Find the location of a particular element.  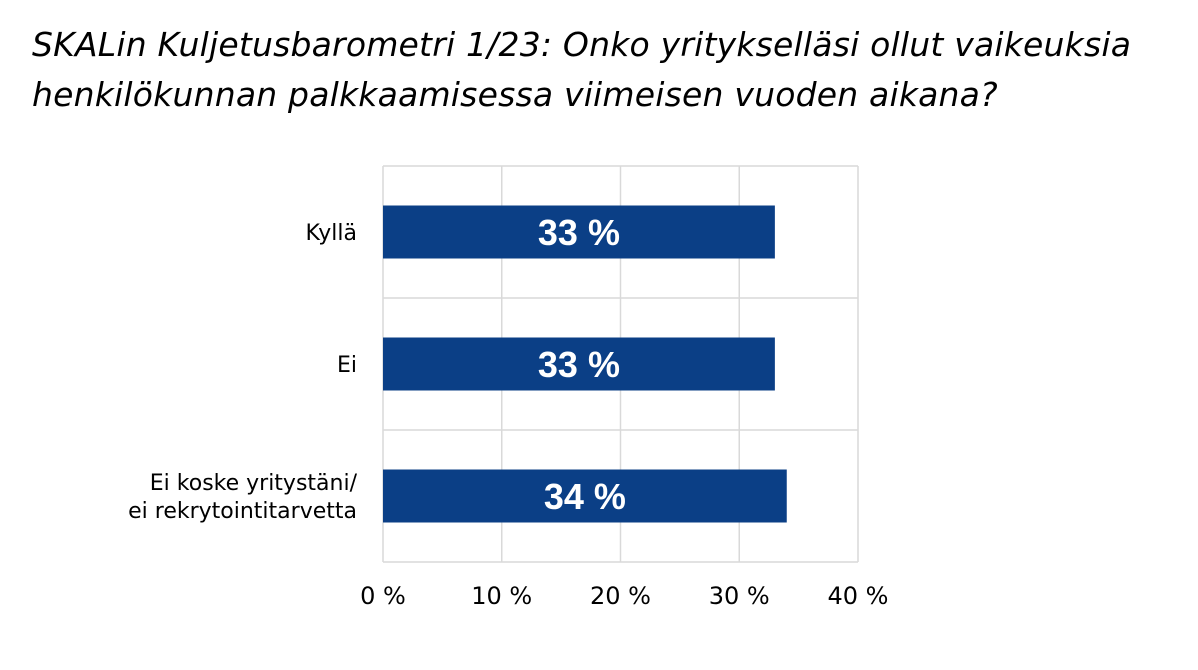

category-label: Ei is located at coordinates (347, 365).